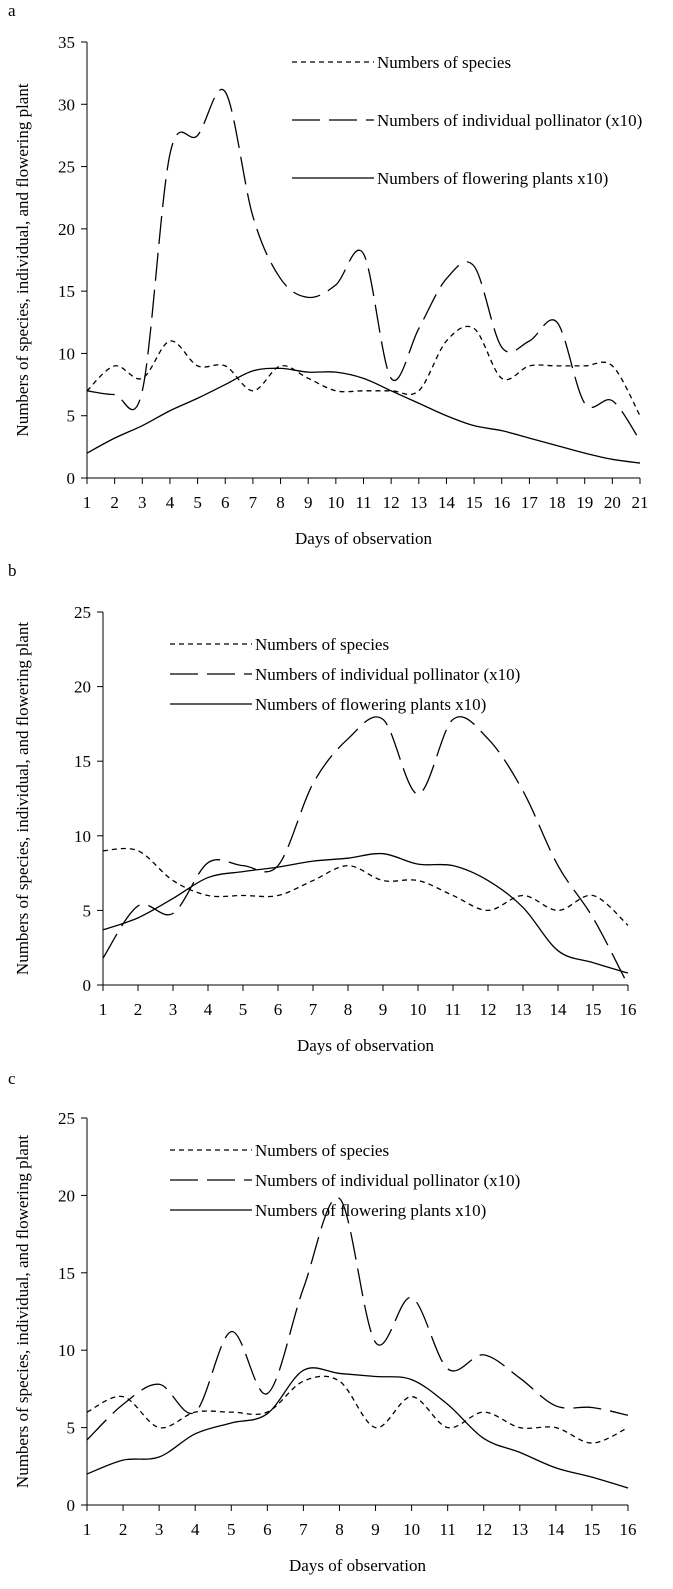  I want to click on panel-label: a, so click(12, 10).